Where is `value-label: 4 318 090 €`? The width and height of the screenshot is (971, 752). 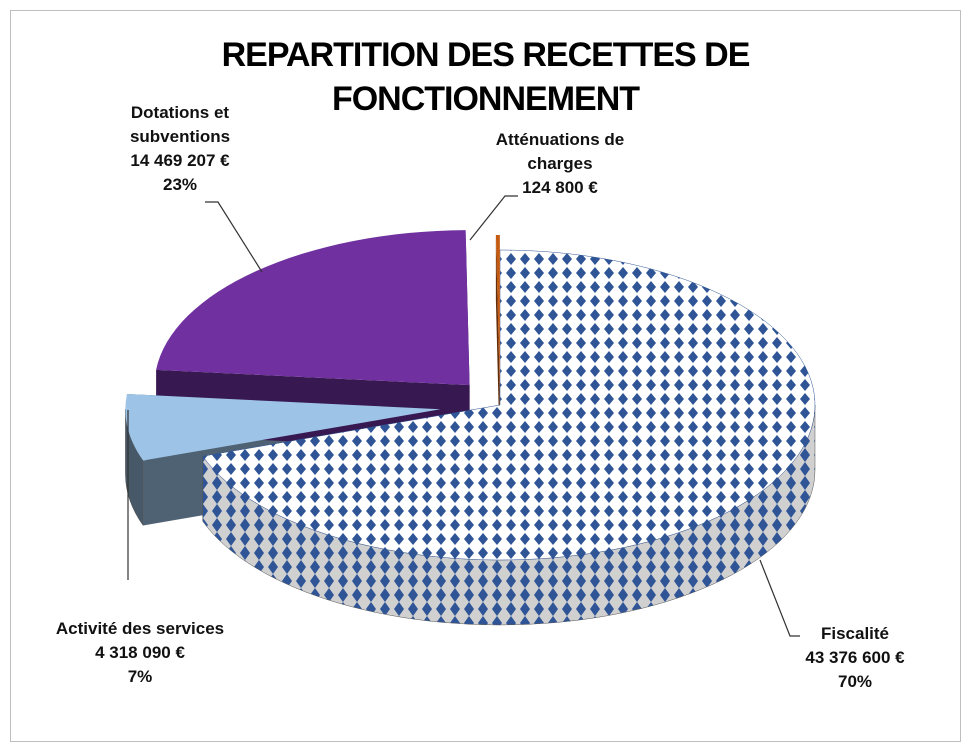 value-label: 4 318 090 € is located at coordinates (140, 652).